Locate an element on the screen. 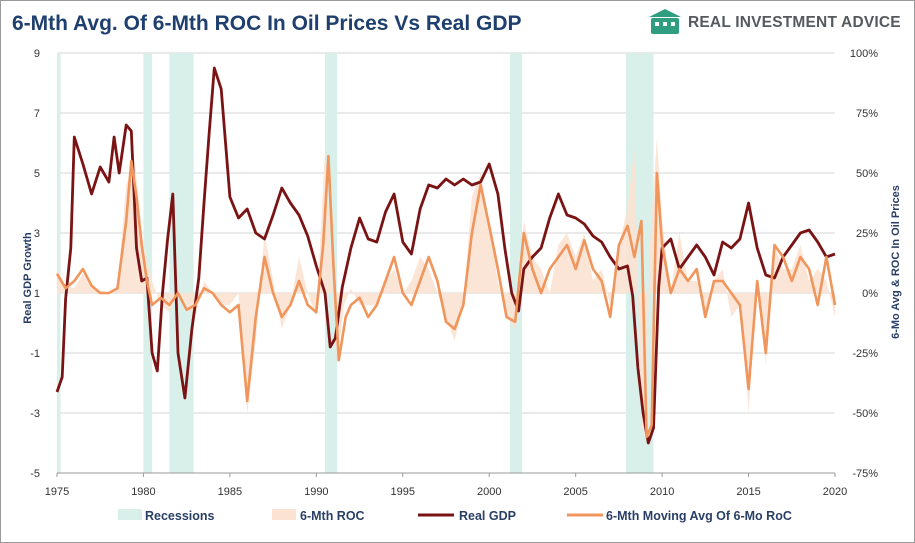 Image resolution: width=915 pixels, height=543 pixels. y-tick-label: -3 is located at coordinates (35, 414).